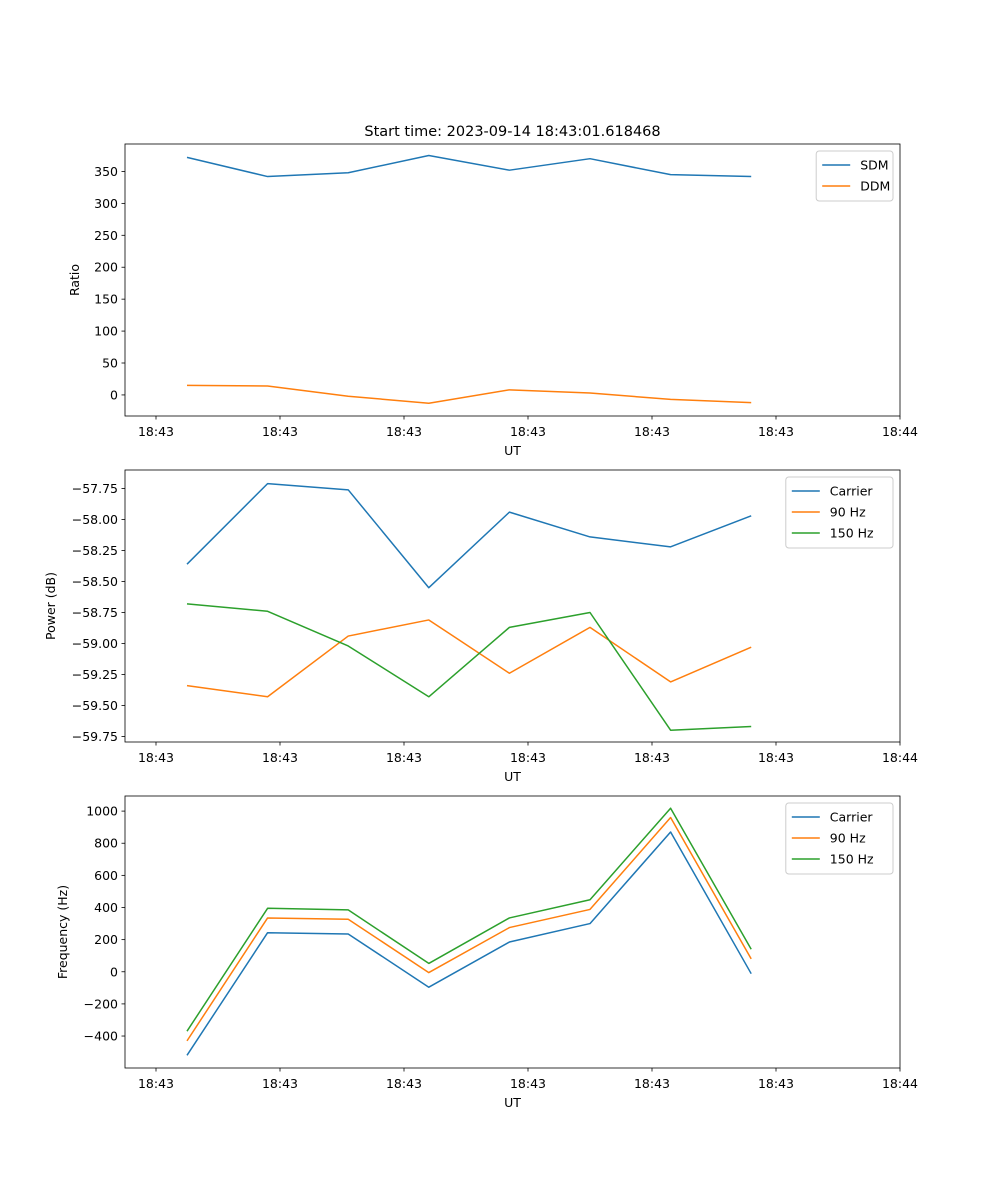  I want to click on y-tick-label: −400, so click(101, 1036).